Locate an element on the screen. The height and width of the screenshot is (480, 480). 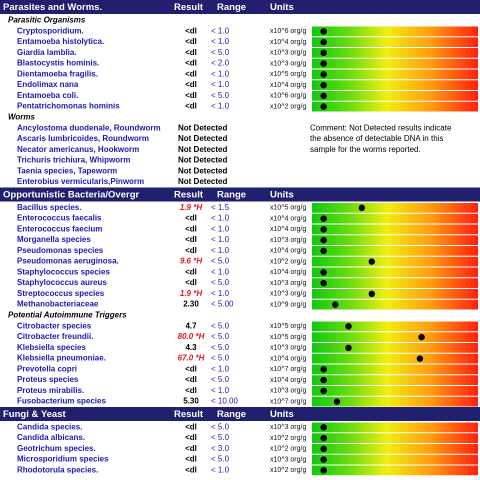
organism-name: Entamoeba histolytica. is located at coordinates (60, 41).